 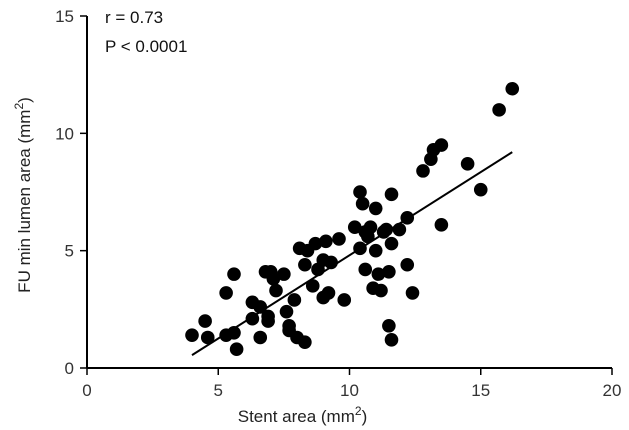 What do you see at coordinates (69, 368) in the screenshot?
I see `y-tick-label: 0` at bounding box center [69, 368].